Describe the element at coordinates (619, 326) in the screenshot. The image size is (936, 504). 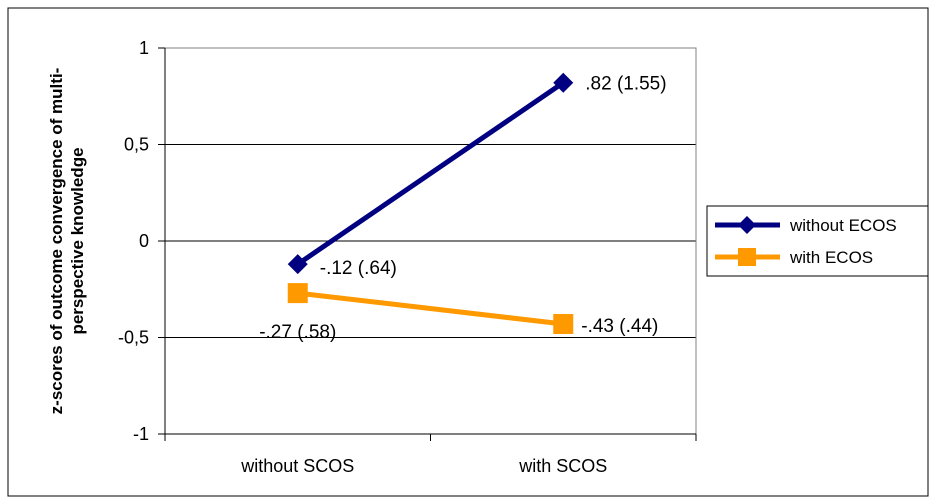
I see `series-1-data-label-1: -.43 (.44)` at that location.